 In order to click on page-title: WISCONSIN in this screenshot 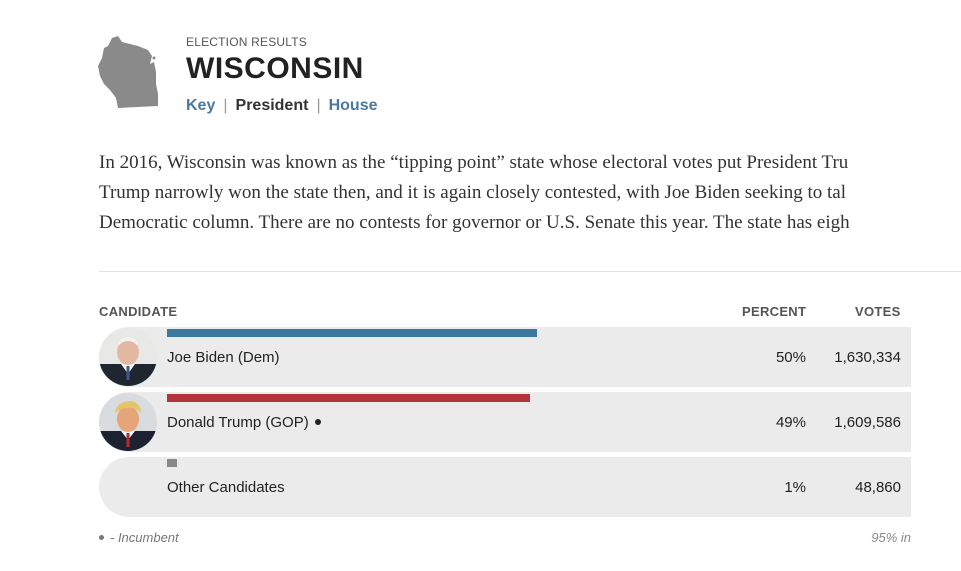, I will do `click(275, 68)`.